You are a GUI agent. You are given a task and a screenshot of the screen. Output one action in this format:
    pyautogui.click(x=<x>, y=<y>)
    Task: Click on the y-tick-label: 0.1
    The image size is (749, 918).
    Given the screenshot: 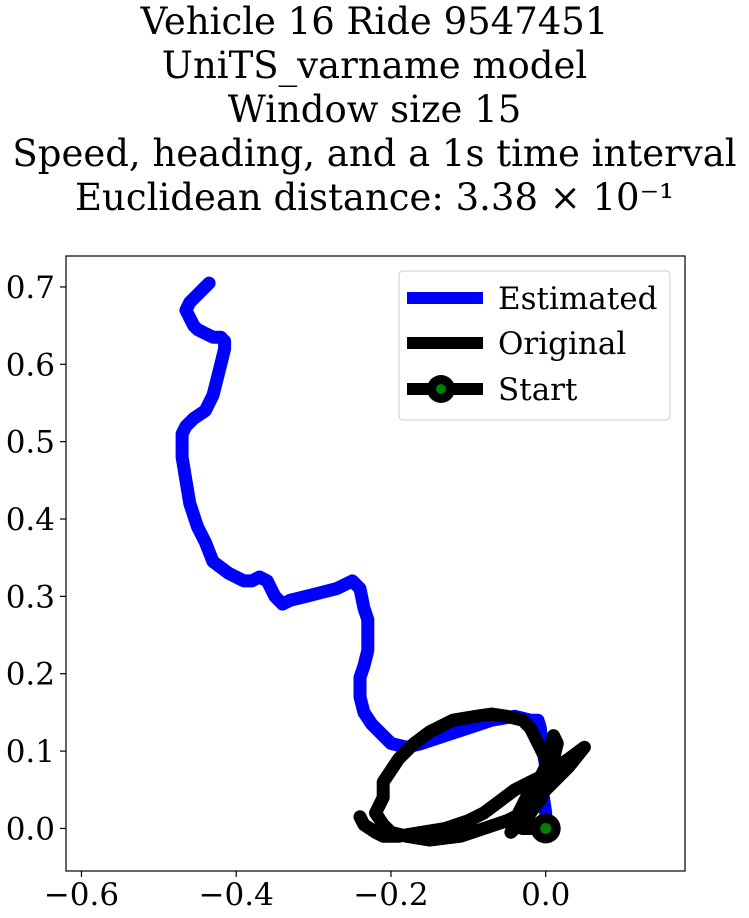 What is the action you would take?
    pyautogui.click(x=30, y=752)
    